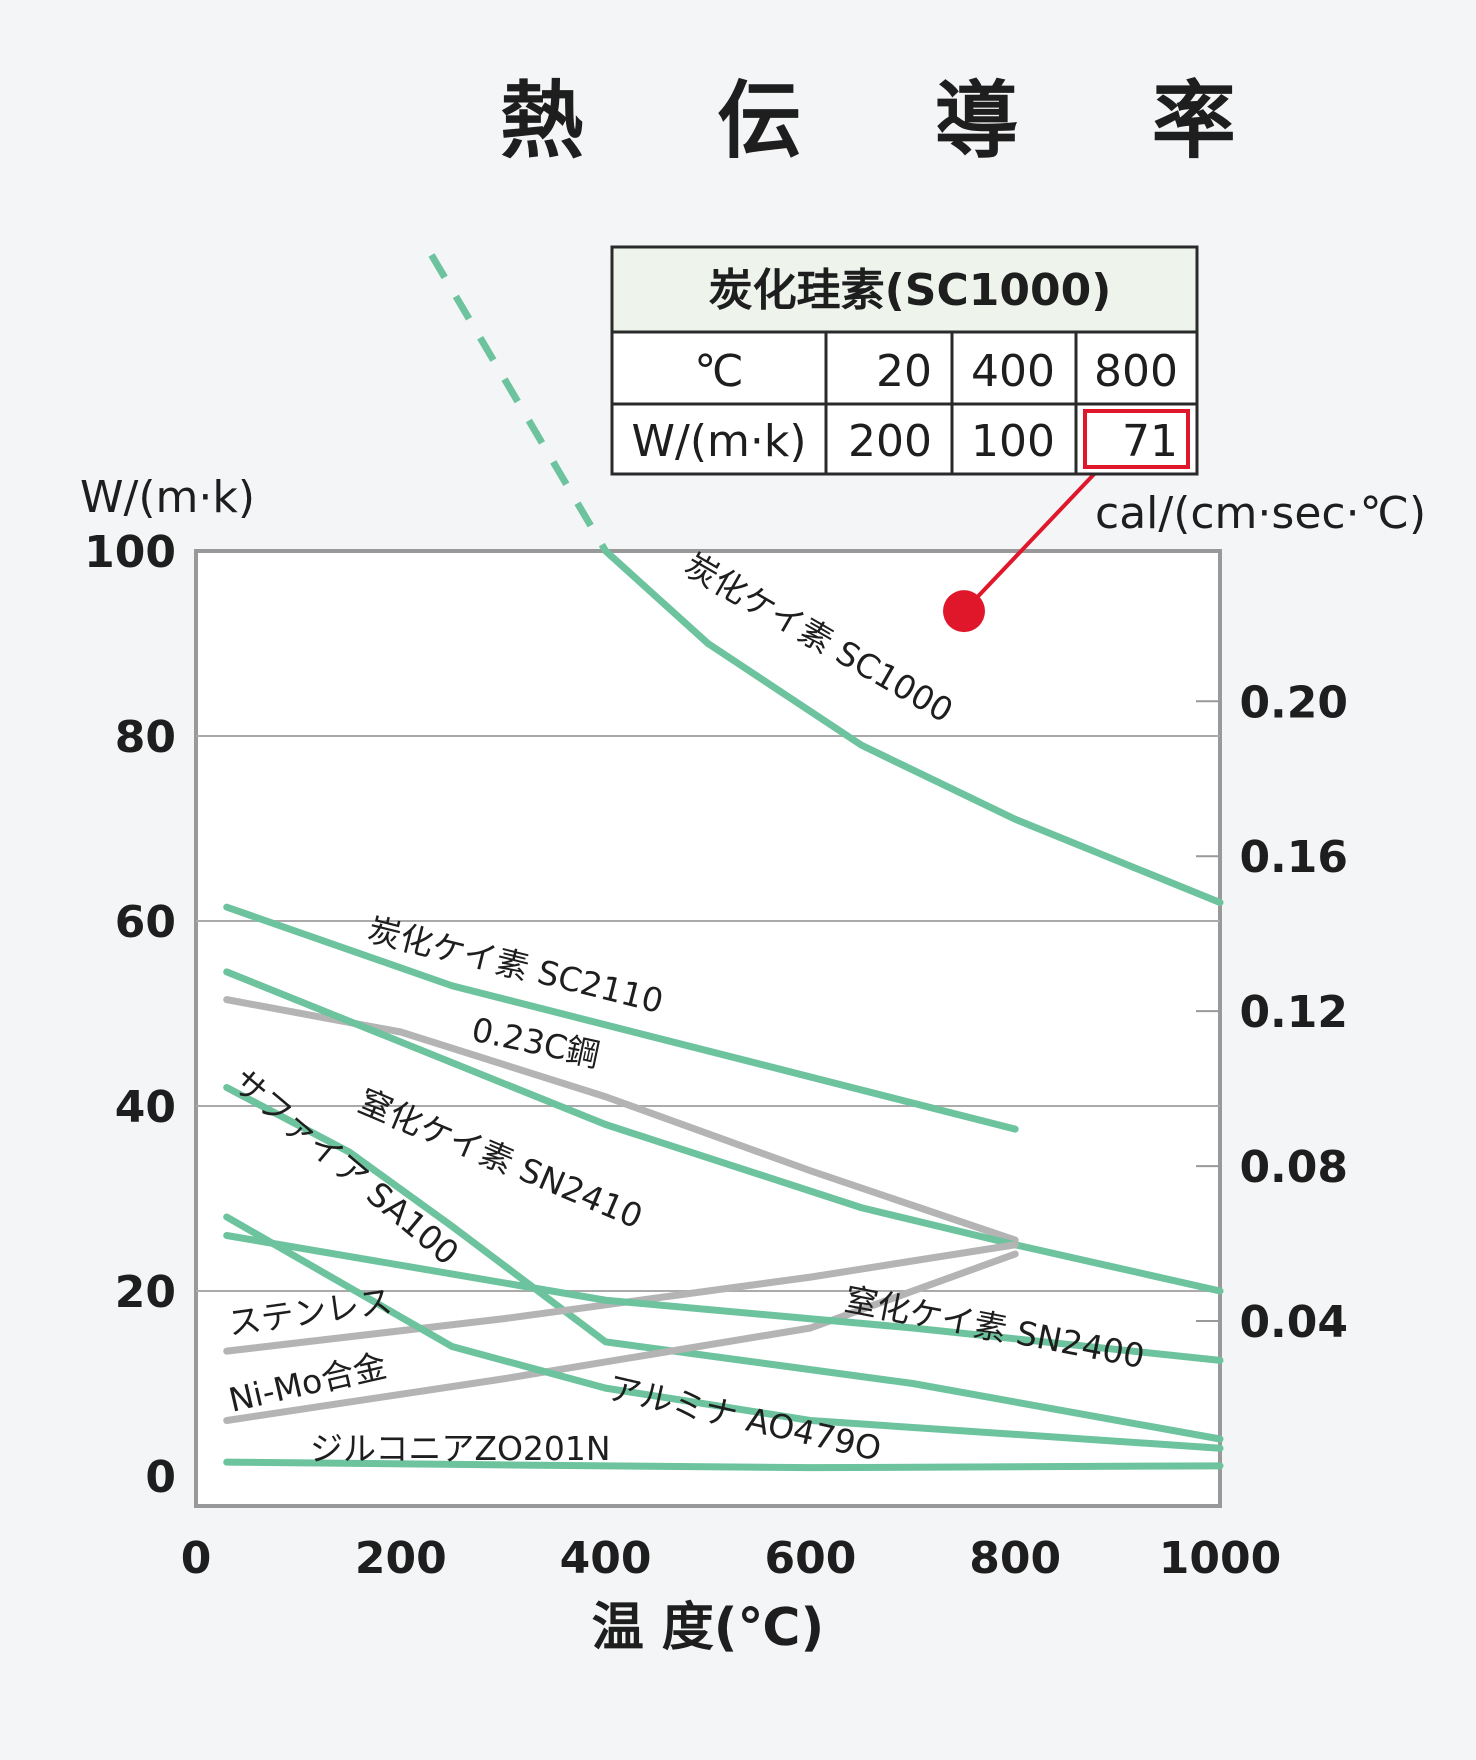 Image resolution: width=1476 pixels, height=1760 pixels. I want to click on table-cell: 100, so click(1013, 441).